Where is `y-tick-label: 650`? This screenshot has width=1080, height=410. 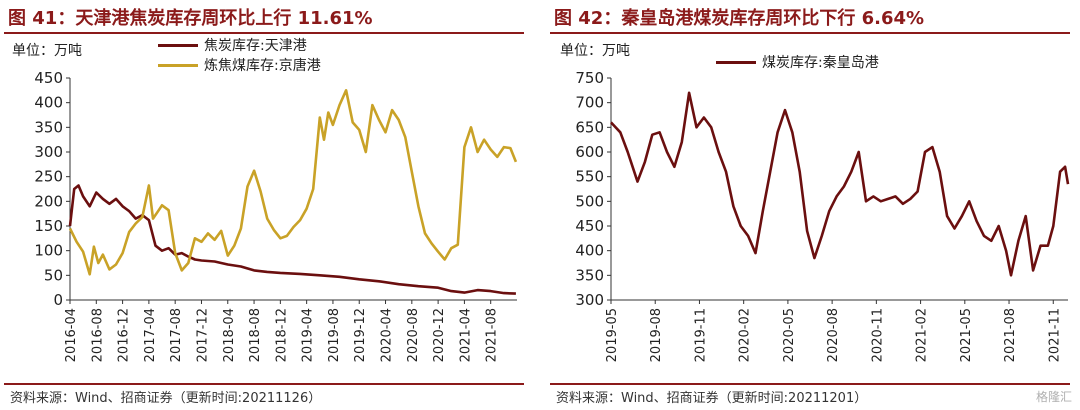 y-tick-label: 650 is located at coordinates (589, 127).